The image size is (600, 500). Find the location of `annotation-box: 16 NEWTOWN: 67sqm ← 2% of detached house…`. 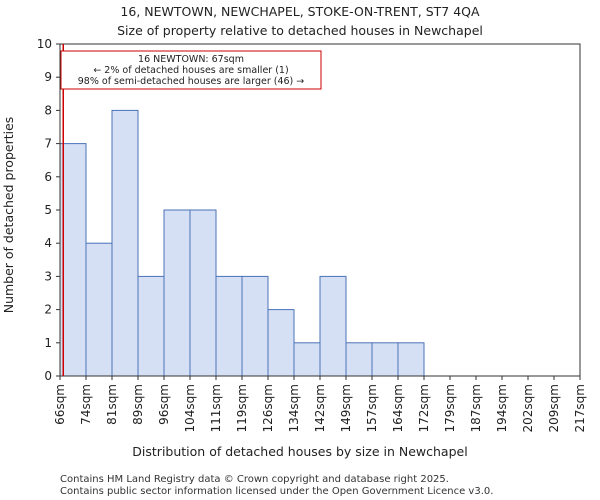

annotation-box: 16 NEWTOWN: 67sqm ← 2% of detached house… is located at coordinates (191, 70).